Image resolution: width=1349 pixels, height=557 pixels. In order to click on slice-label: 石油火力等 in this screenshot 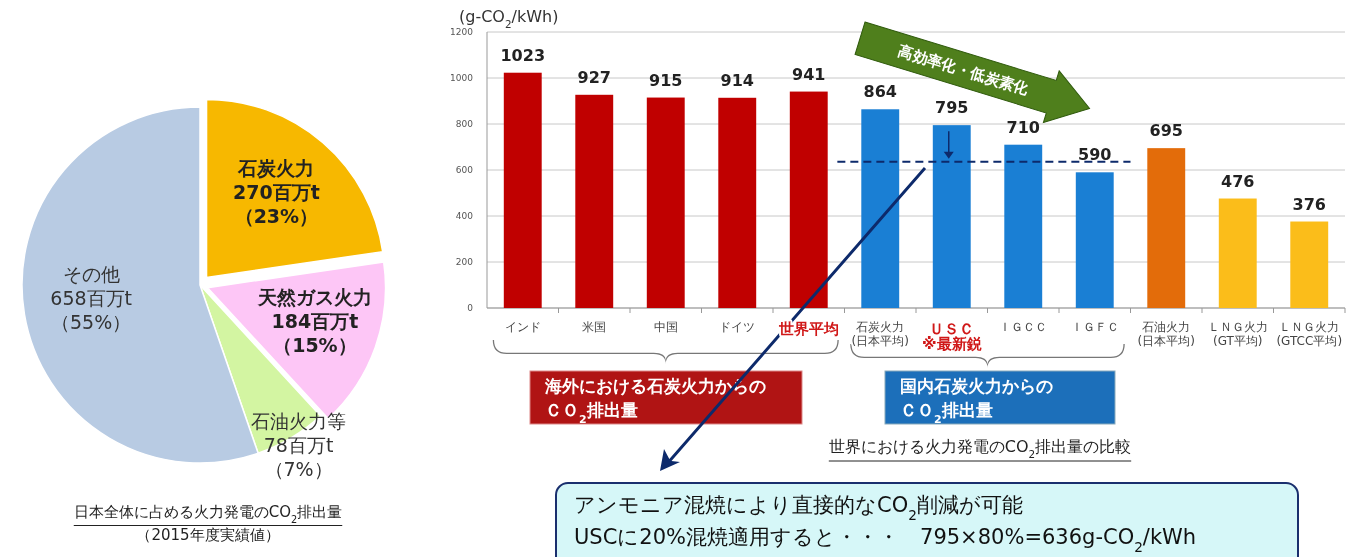, I will do `click(299, 421)`.